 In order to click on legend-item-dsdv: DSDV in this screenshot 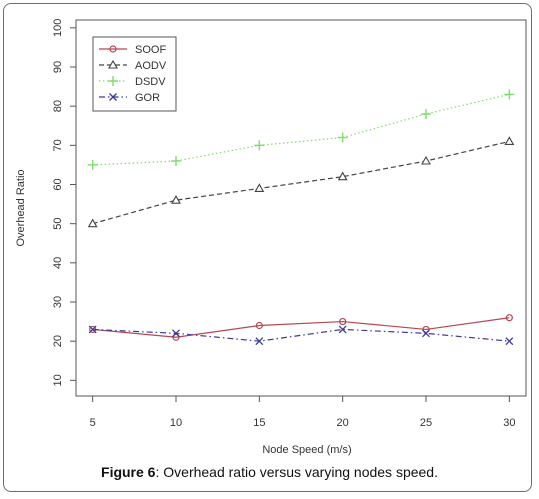, I will do `click(132, 82)`.